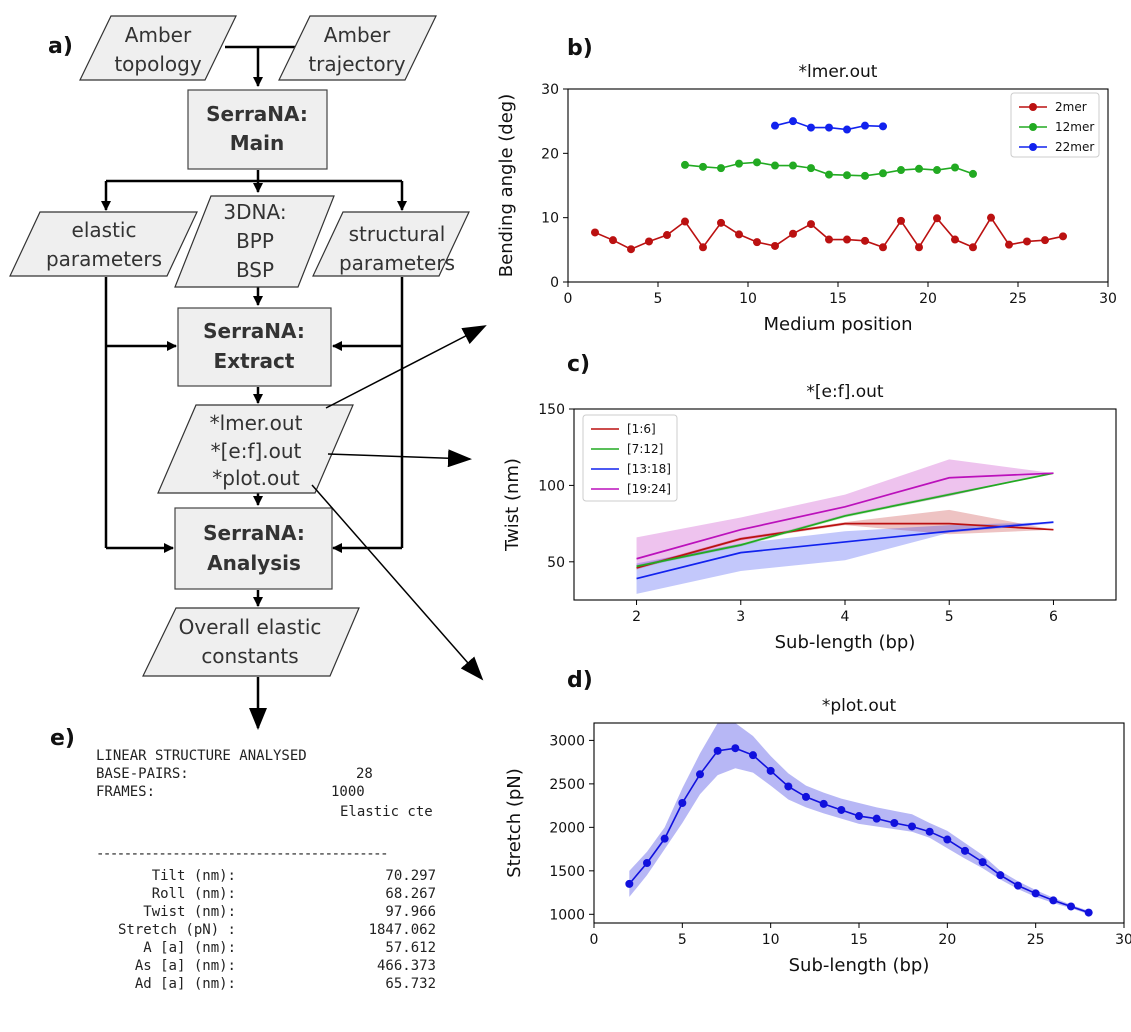 Image resolution: width=1131 pixels, height=1032 pixels. What do you see at coordinates (255, 241) in the screenshot?
I see `3dna-label-2: BPP` at bounding box center [255, 241].